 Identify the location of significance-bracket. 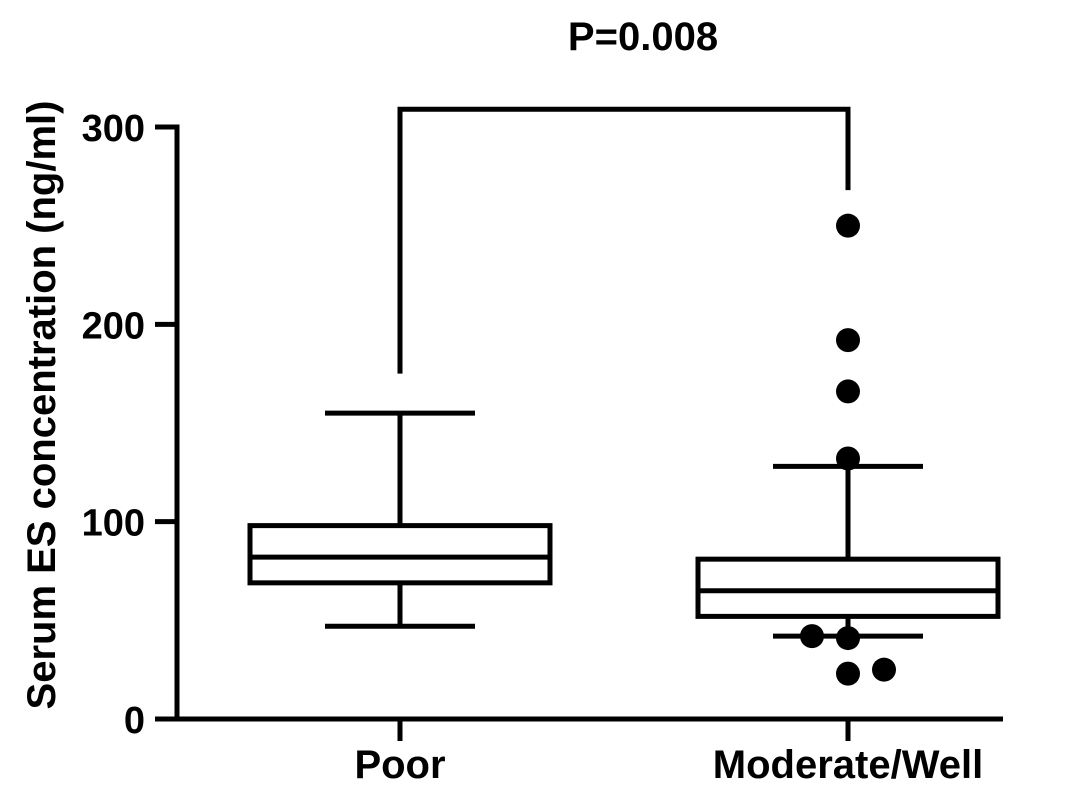
(624, 240).